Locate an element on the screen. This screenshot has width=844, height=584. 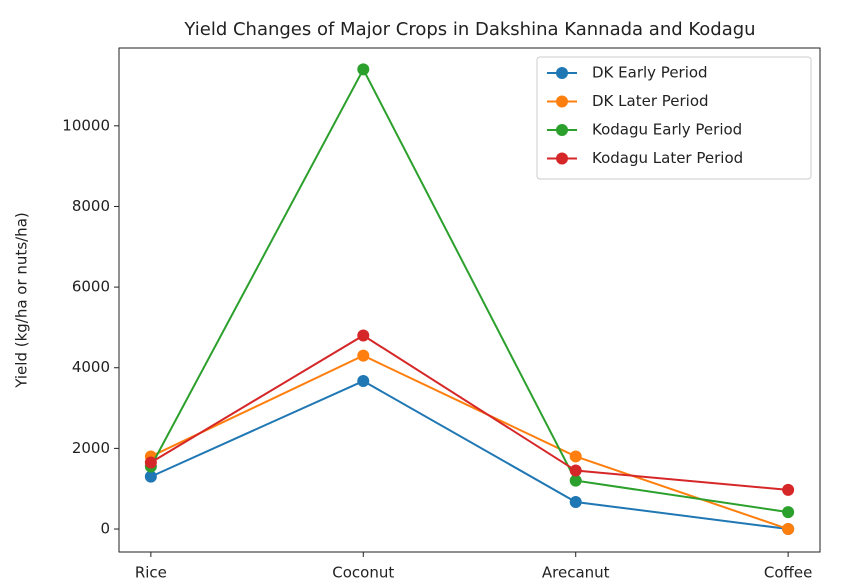
x-tick-label: Coffee is located at coordinates (788, 573).